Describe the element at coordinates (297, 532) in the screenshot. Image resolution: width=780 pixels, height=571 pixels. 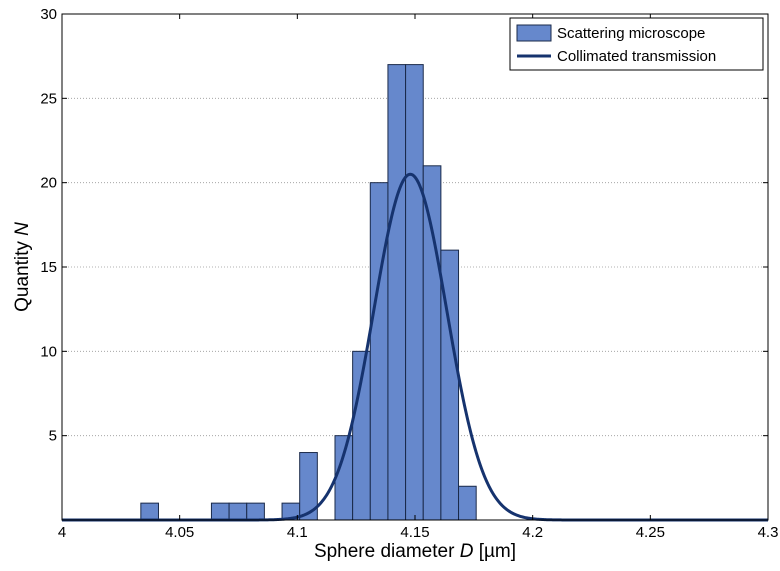
I see `x-tick-label: 4.1` at that location.